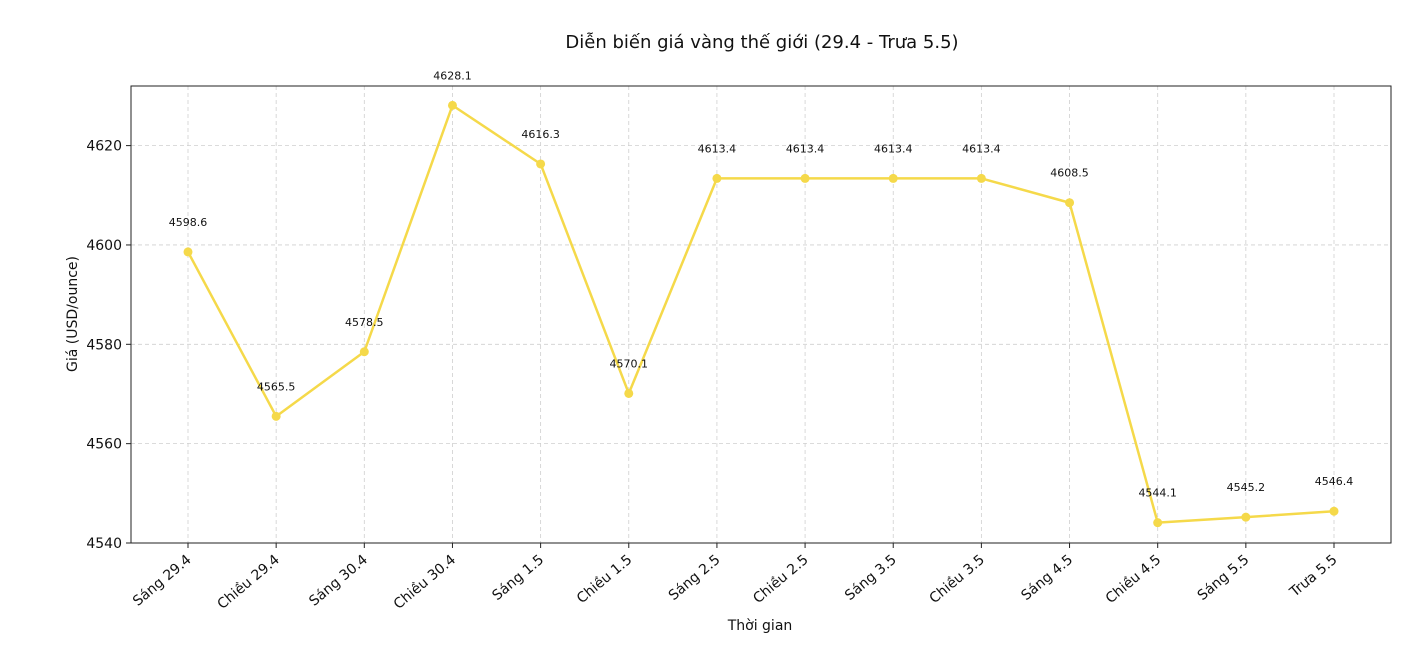 This screenshot has height=666, width=1426. Describe the element at coordinates (276, 386) in the screenshot. I see `data-label: 4565.5` at that location.